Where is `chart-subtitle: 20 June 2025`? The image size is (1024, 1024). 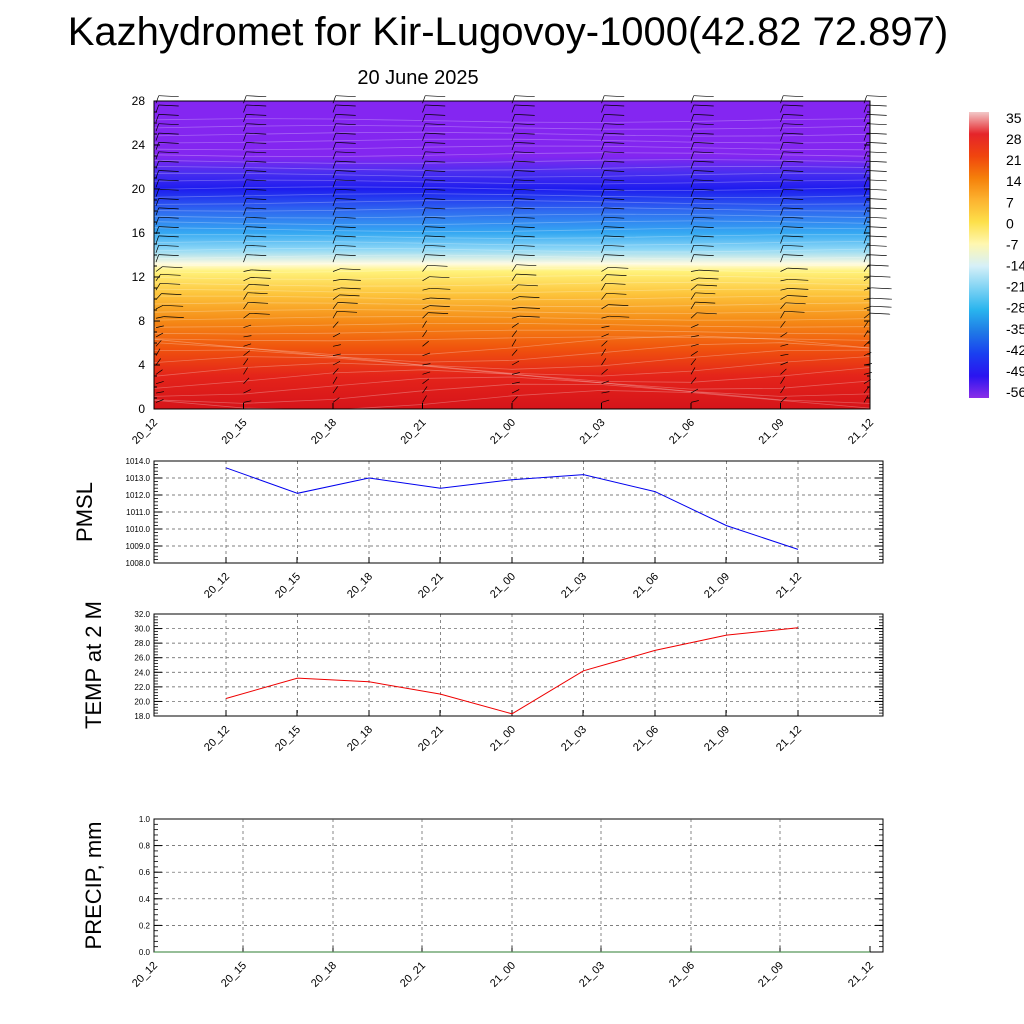 chart-subtitle: 20 June 2025 is located at coordinates (418, 78).